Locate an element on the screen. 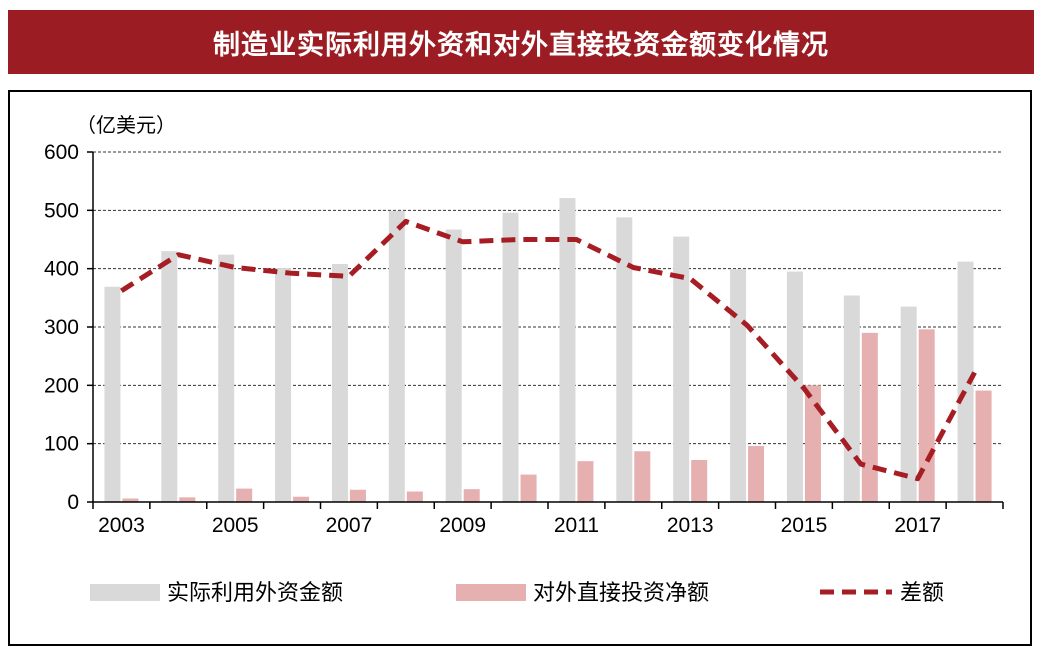 Image resolution: width=1042 pixels, height=658 pixels. y-tick-label-600: 600 is located at coordinates (61, 152).